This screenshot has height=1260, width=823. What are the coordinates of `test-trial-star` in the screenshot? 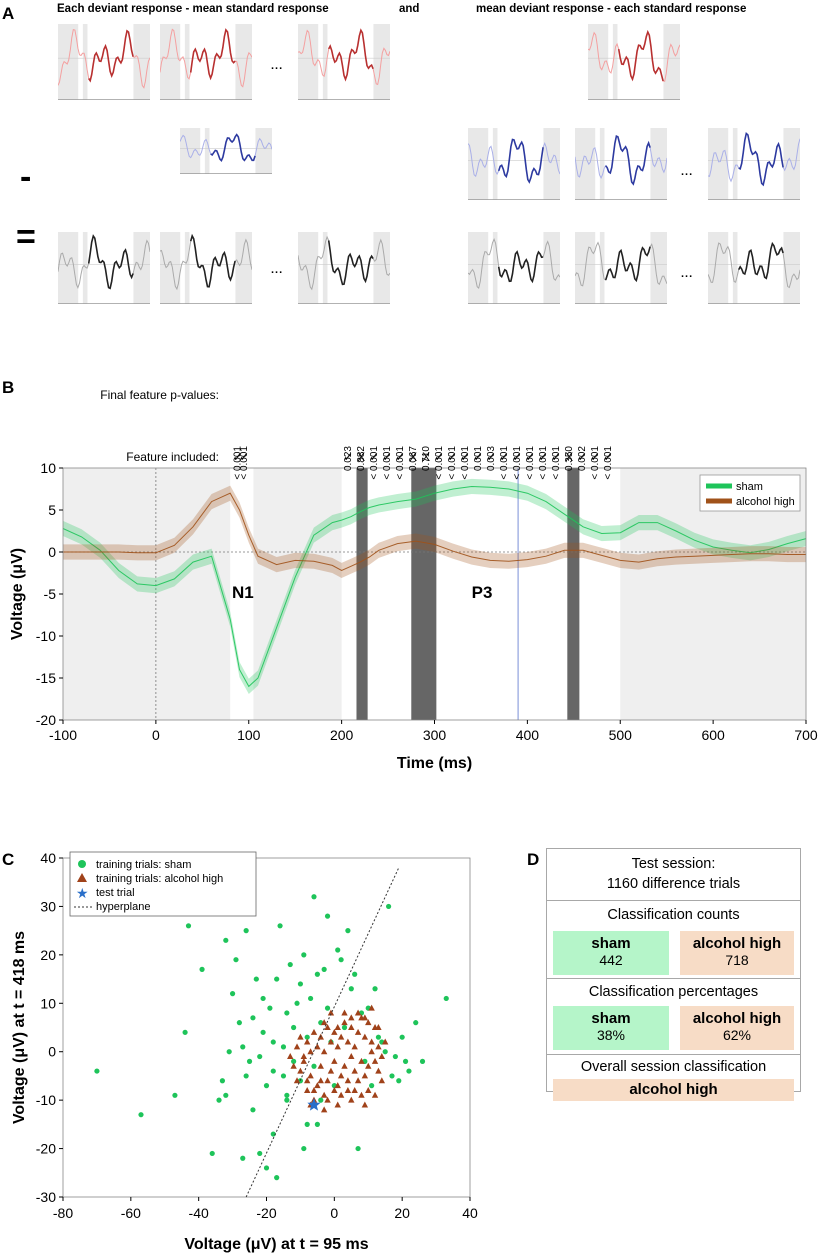 It's located at (314, 1104).